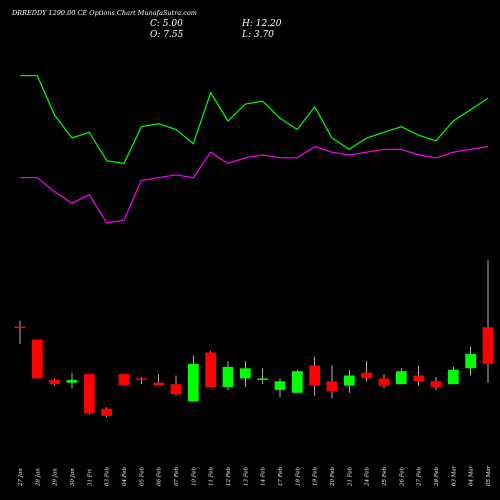 The image size is (500, 500). I want to click on x-tick-label: 11 Feb, so click(212, 476).